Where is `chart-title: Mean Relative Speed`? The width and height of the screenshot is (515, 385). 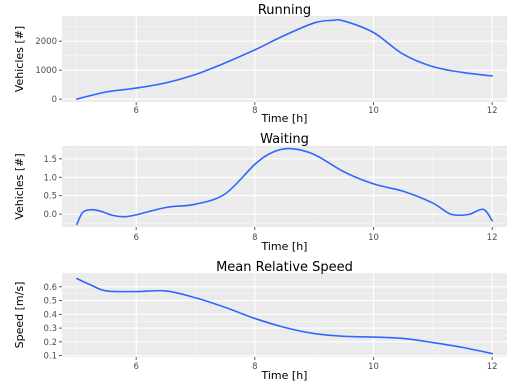 chart-title: Mean Relative Speed is located at coordinates (284, 267).